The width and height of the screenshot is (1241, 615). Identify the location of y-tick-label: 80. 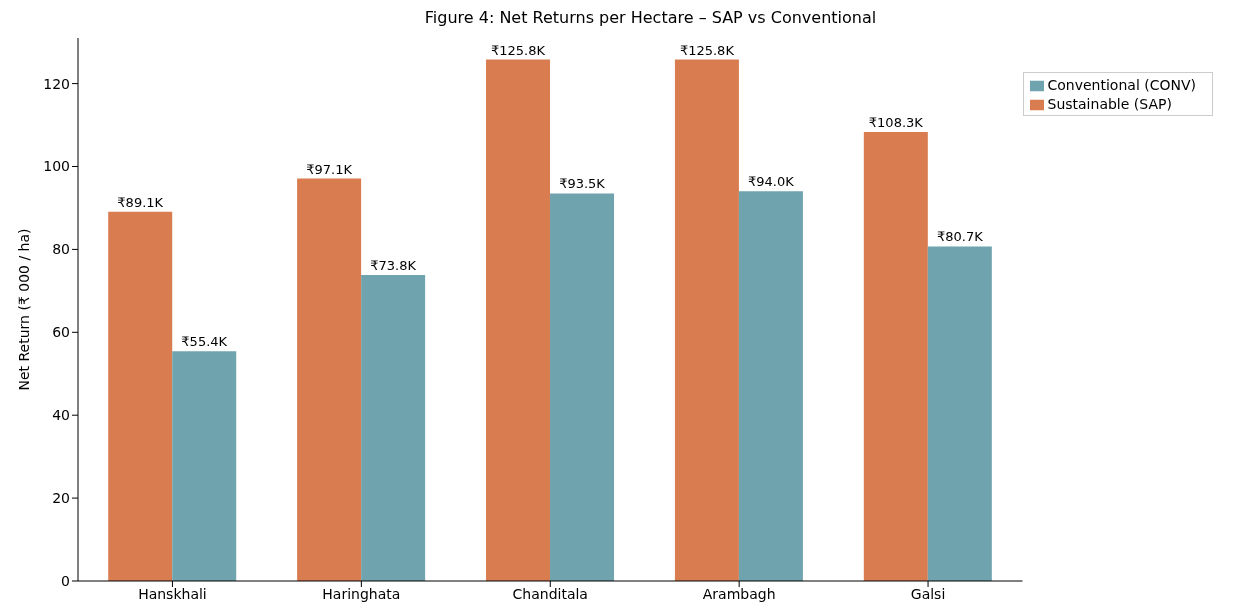
(61, 249).